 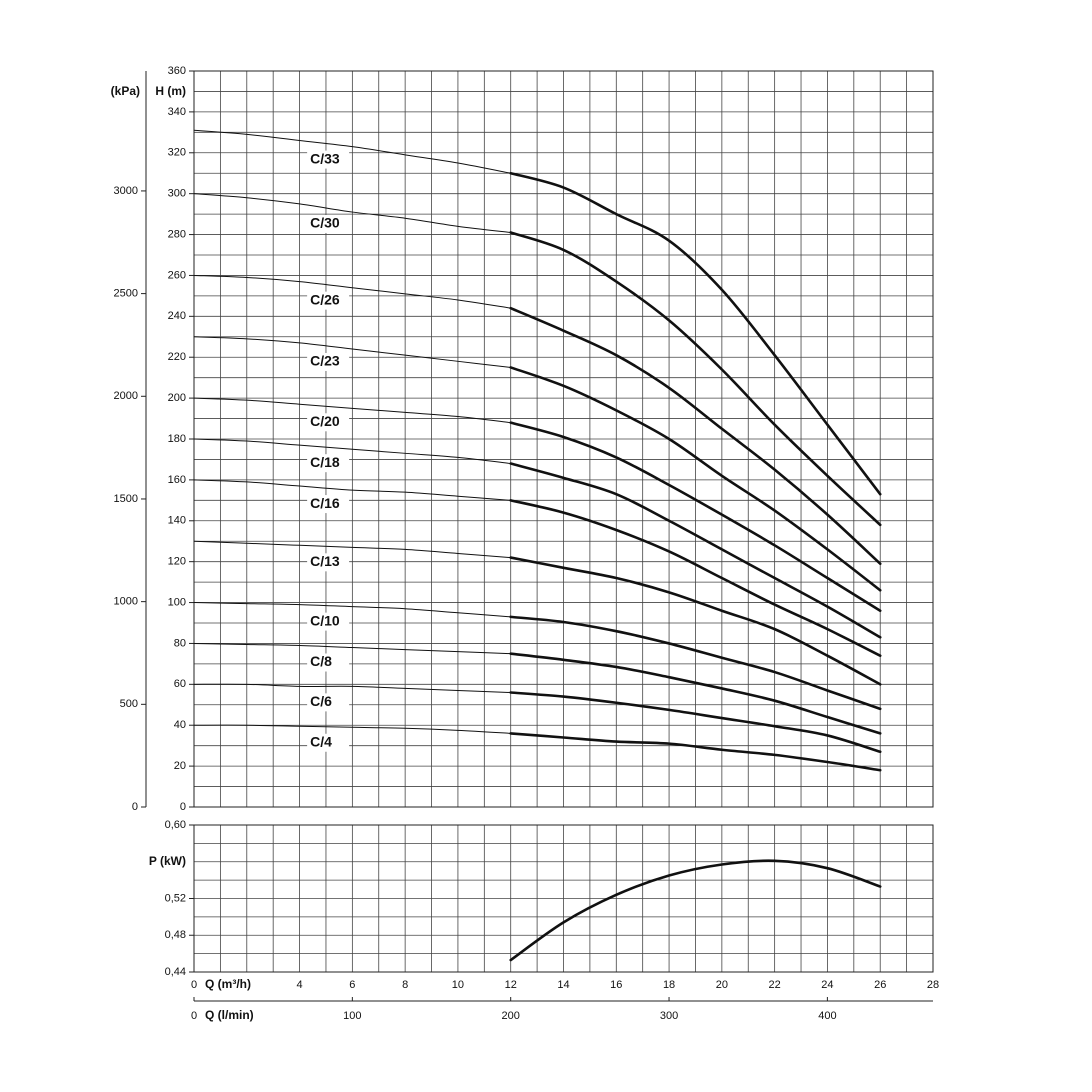 What do you see at coordinates (827, 1016) in the screenshot?
I see `x2-tick-label: 400` at bounding box center [827, 1016].